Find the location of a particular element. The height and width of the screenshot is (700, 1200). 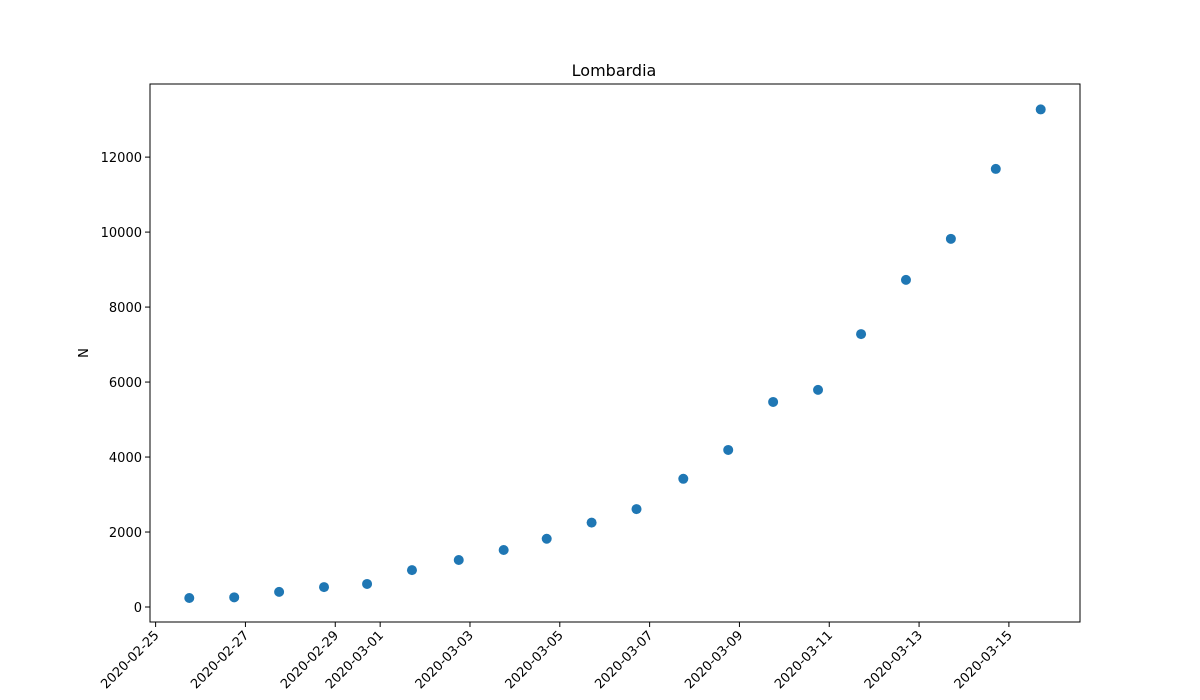

x-tick-label: 2020-03-07 is located at coordinates (624, 660).